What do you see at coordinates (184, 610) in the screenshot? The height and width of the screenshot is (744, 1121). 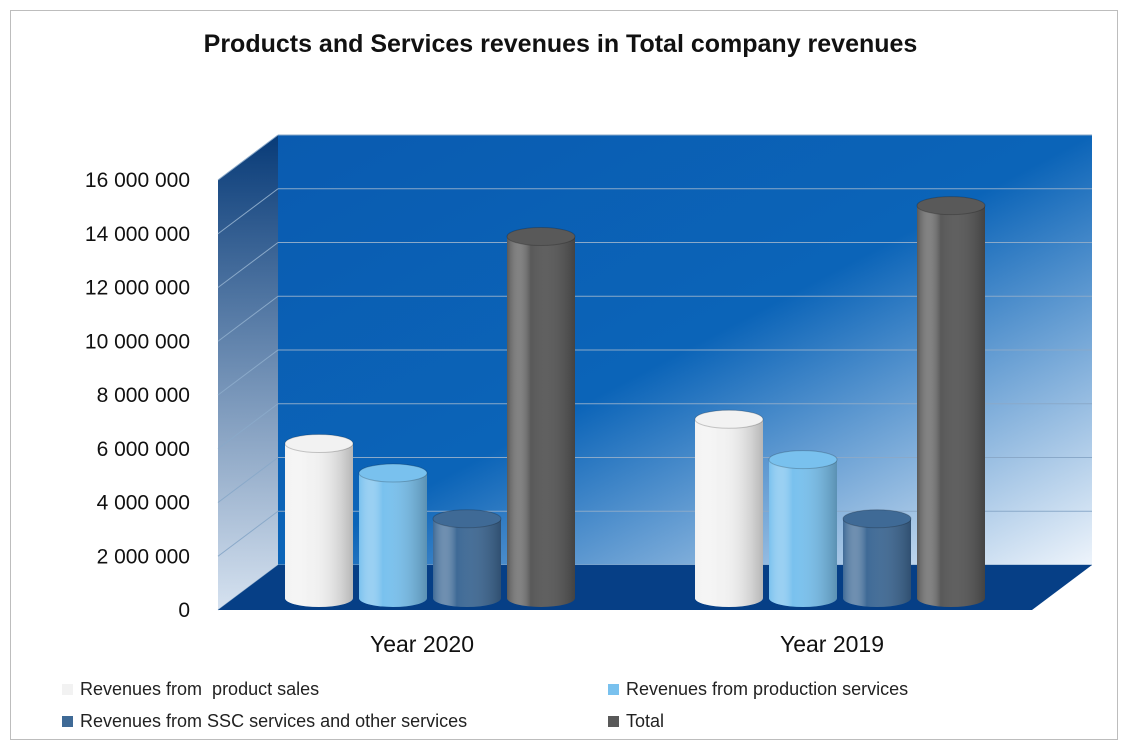 I see `y-tick-label: 0` at bounding box center [184, 610].